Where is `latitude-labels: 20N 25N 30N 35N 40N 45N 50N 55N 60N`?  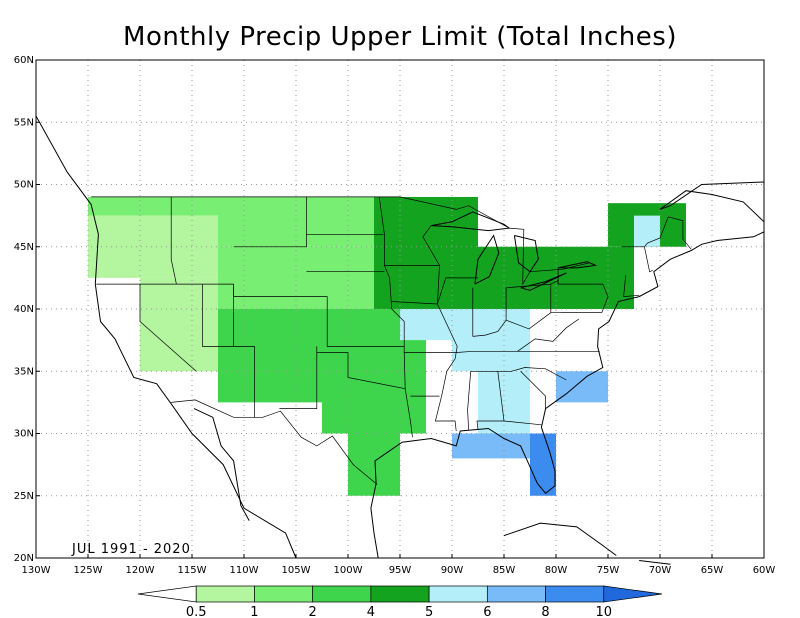 latitude-labels: 20N 25N 30N 35N 40N 45N 50N 55N 60N is located at coordinates (27, 309).